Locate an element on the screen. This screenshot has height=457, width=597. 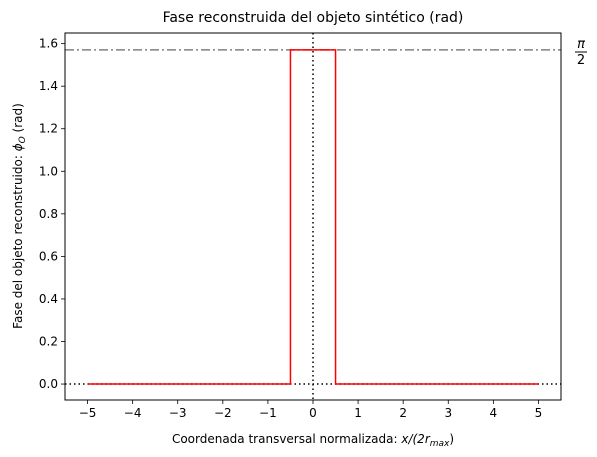
y-axis-label-close: (rad) is located at coordinates (18, 119).